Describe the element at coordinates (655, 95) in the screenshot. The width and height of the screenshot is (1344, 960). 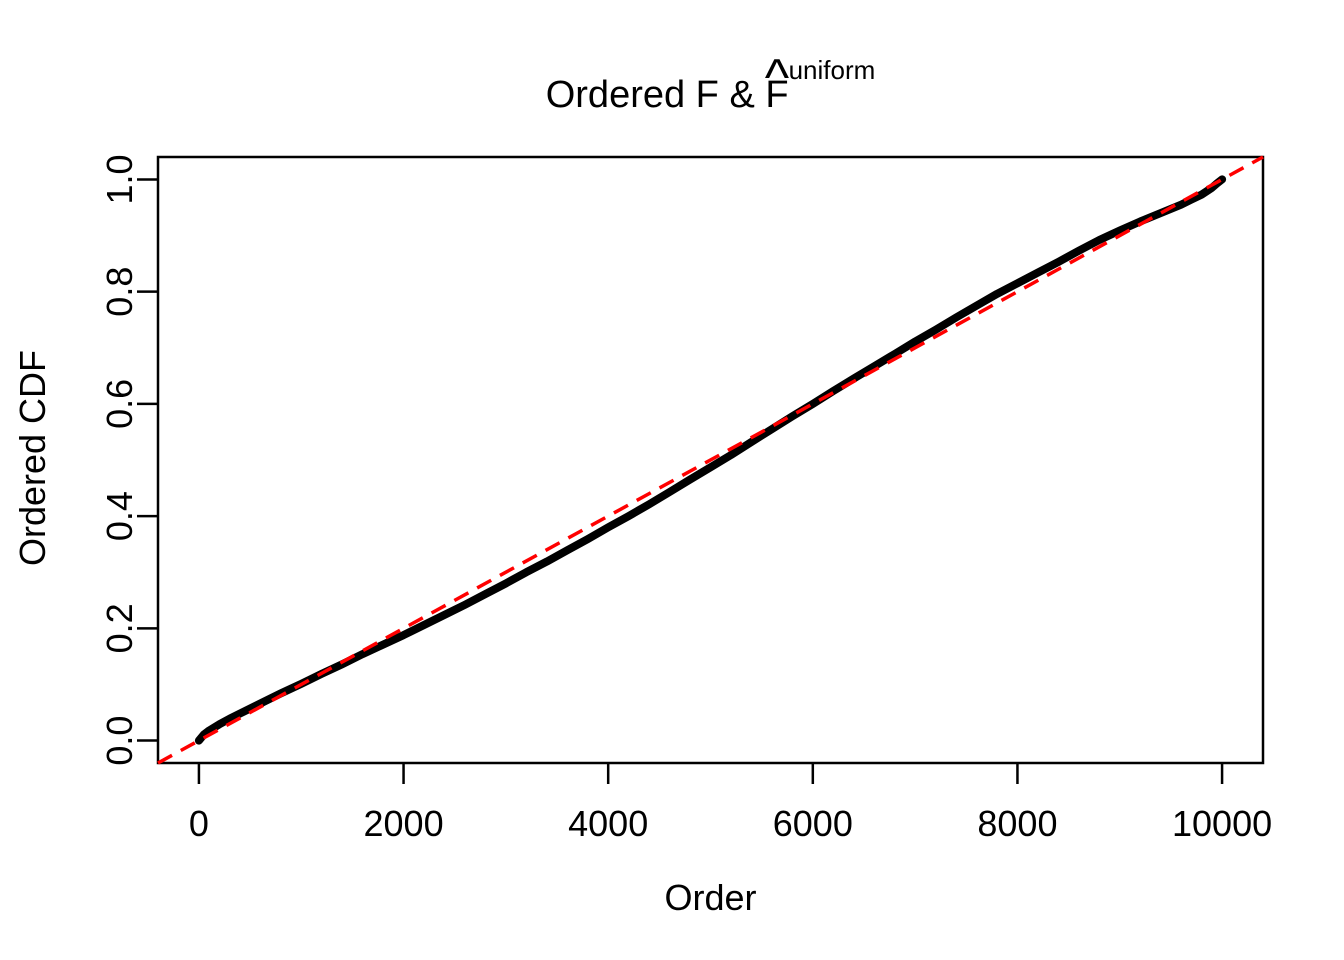
I see `plot-title-prefix: Ordered F &` at that location.